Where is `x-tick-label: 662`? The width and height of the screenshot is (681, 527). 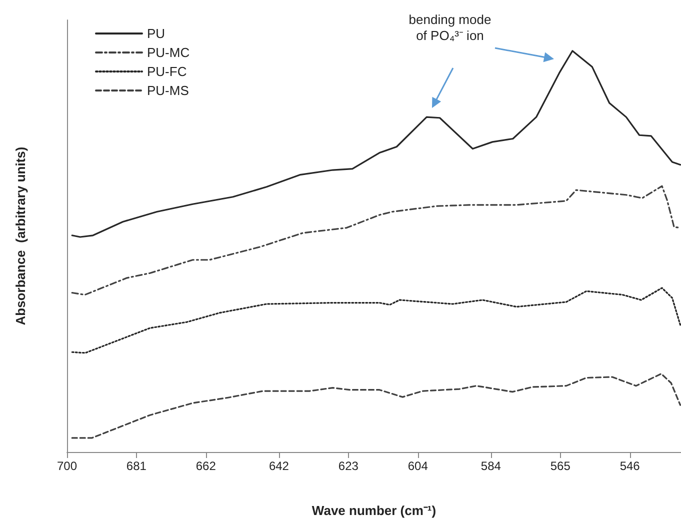 x-tick-label: 662 is located at coordinates (206, 466).